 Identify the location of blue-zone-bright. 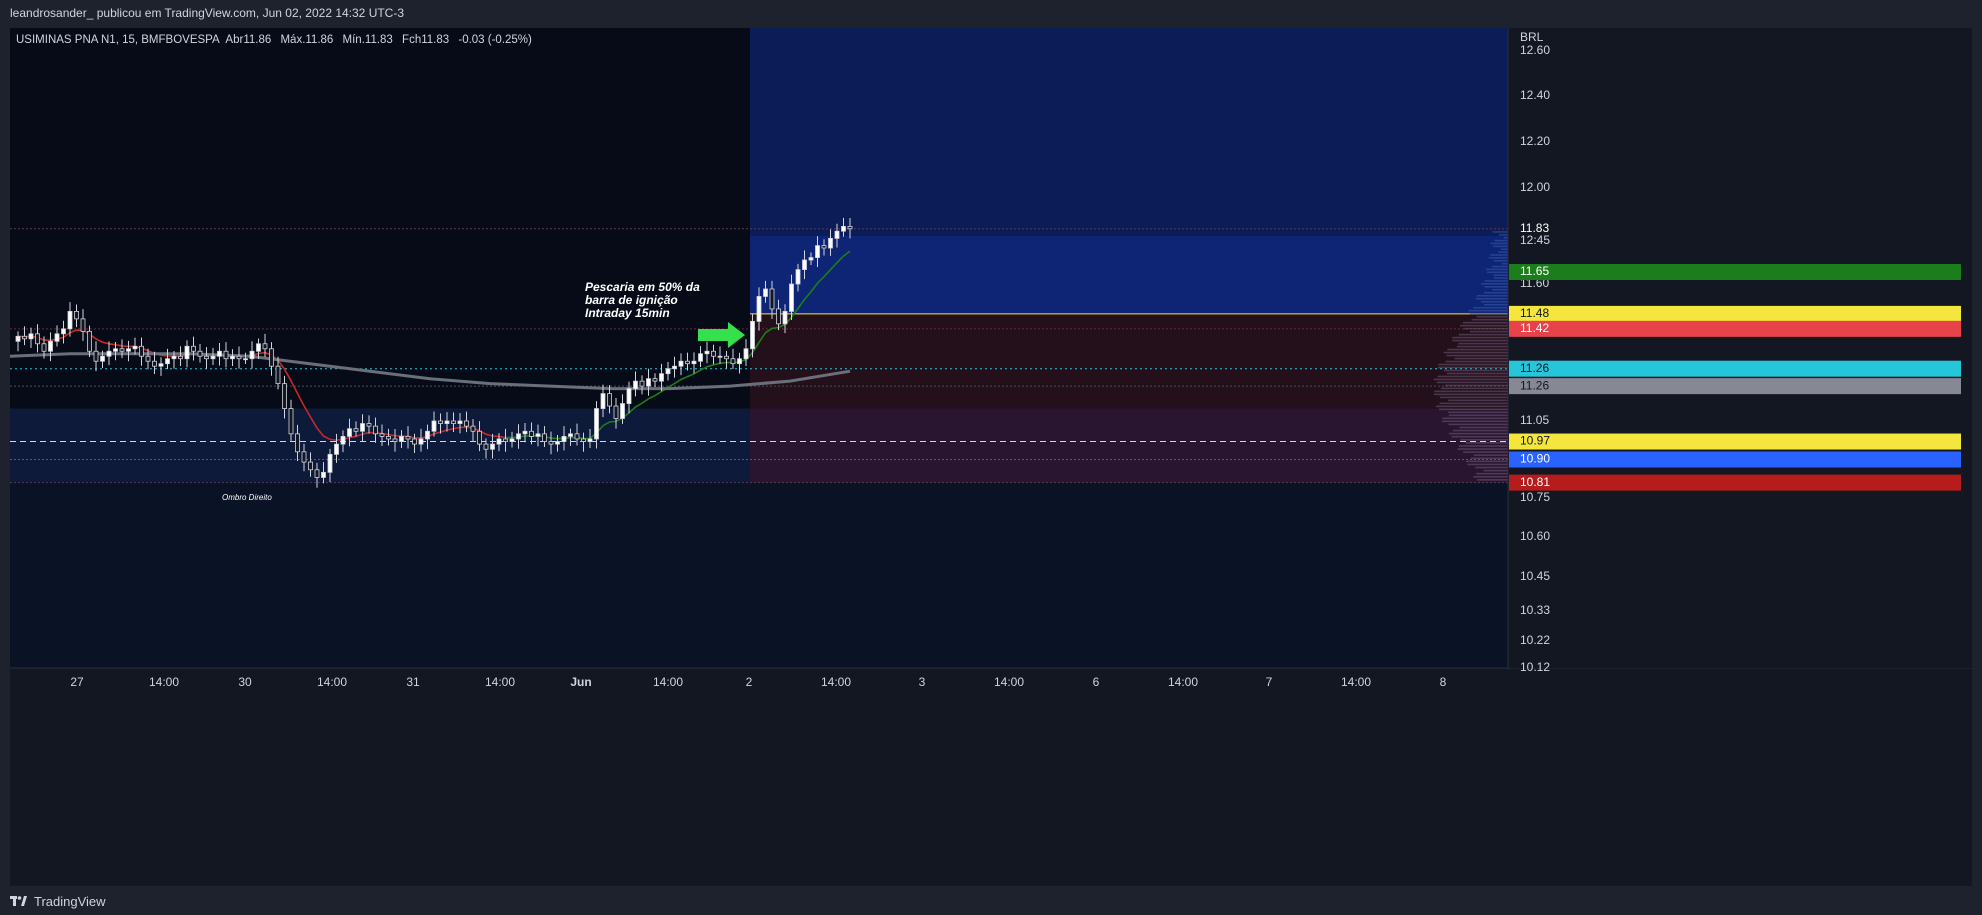
(1129, 275).